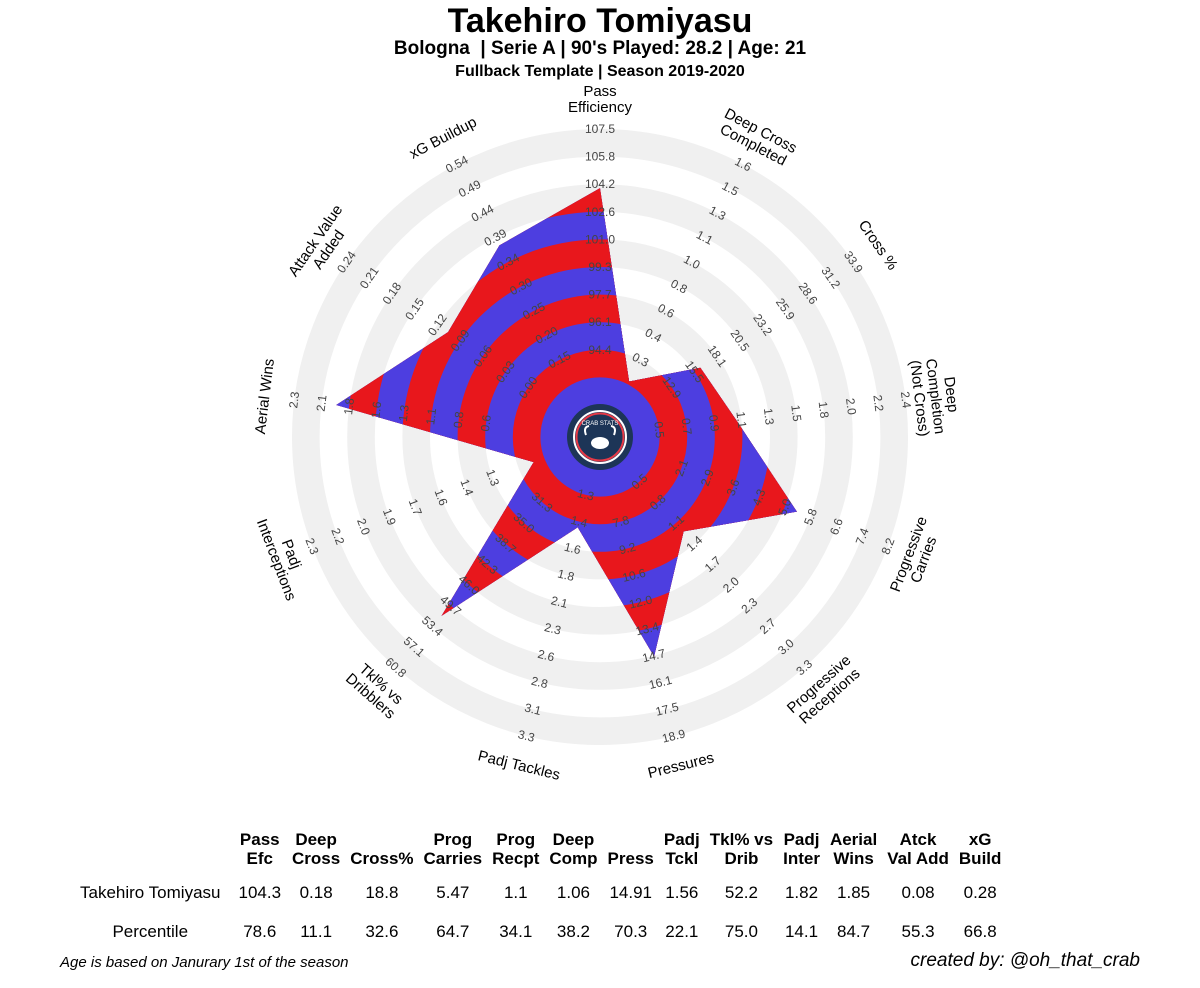 Image resolution: width=1200 pixels, height=988 pixels. I want to click on tick-label: 7.4, so click(862, 536).